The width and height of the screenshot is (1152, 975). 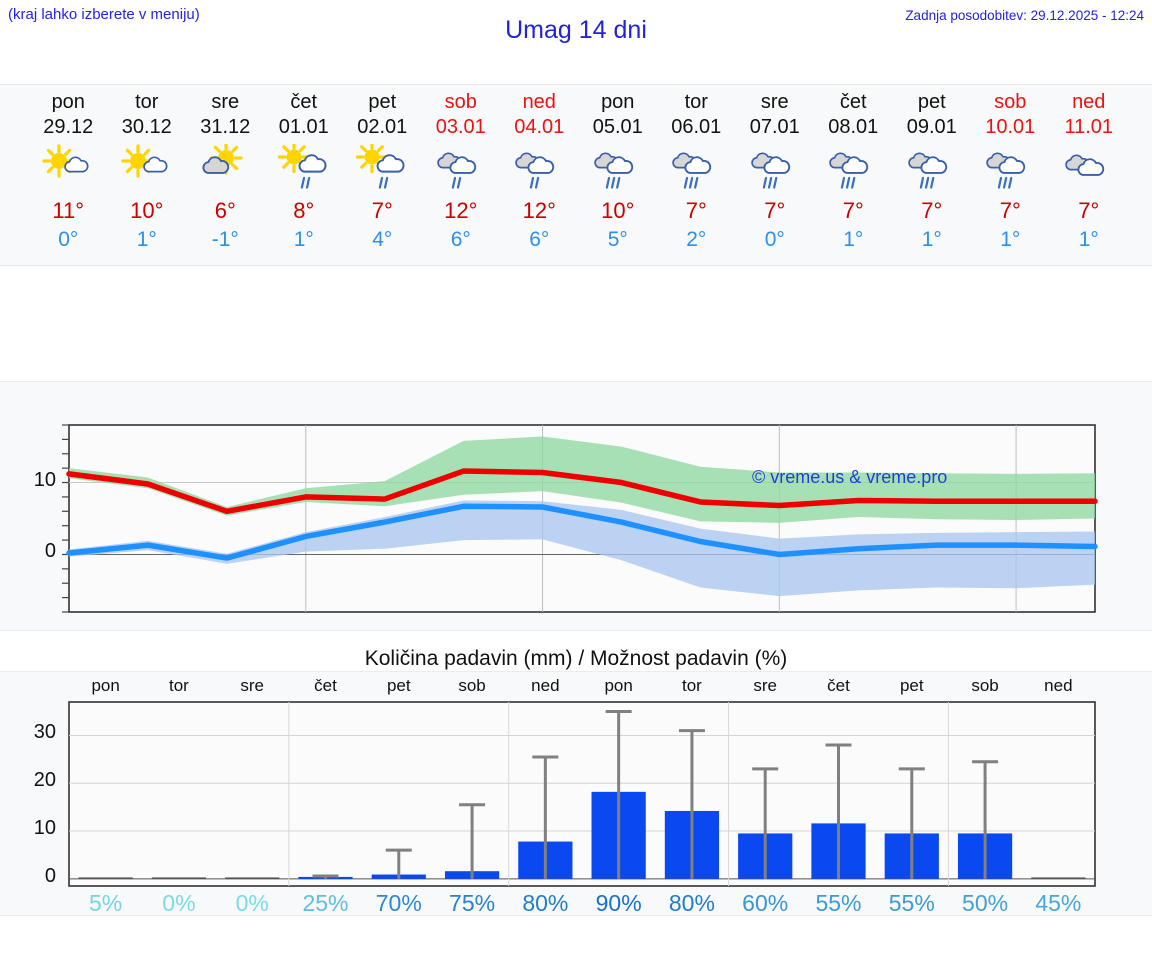 What do you see at coordinates (304, 102) in the screenshot?
I see `forecast-day-name: čet` at bounding box center [304, 102].